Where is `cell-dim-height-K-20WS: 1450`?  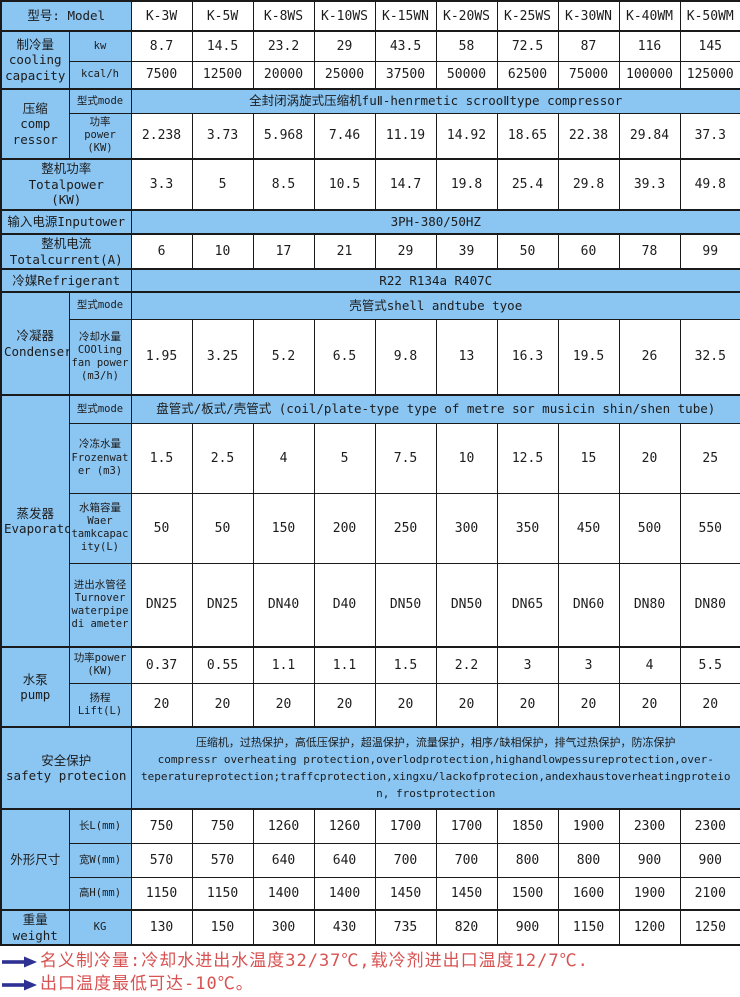 cell-dim-height-K-20WS: 1450 is located at coordinates (466, 893).